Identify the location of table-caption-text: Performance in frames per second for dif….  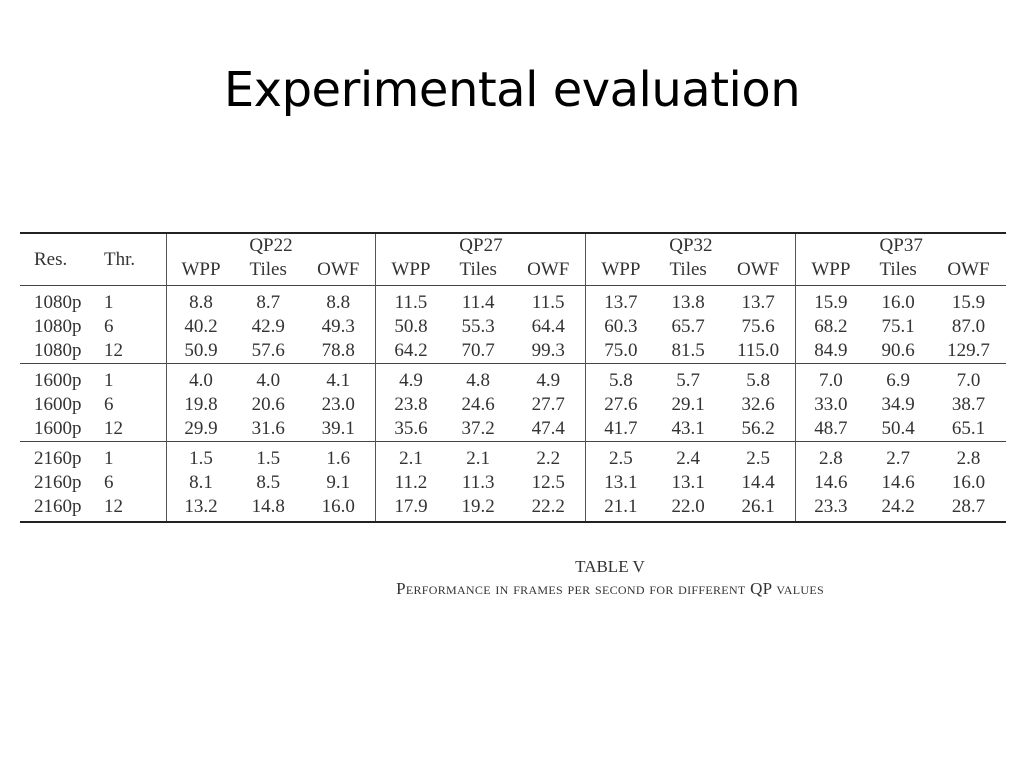
(610, 588).